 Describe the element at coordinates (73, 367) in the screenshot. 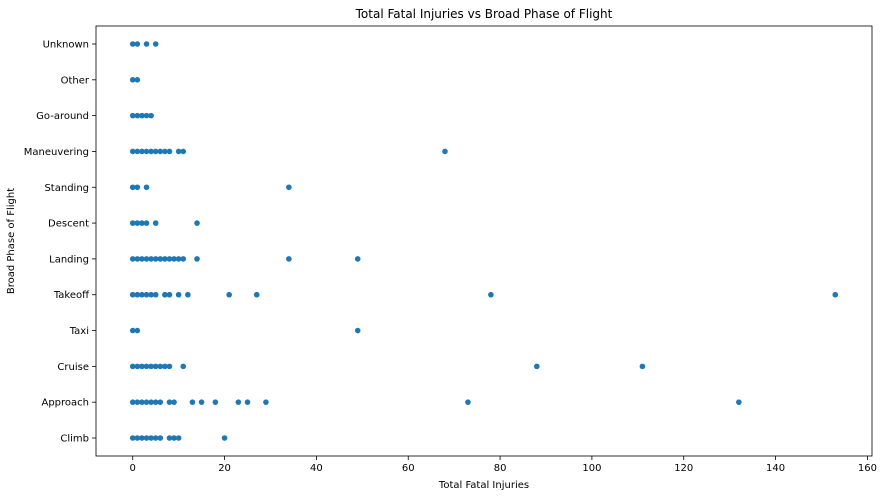

I see `y-tick-label: Cruise` at that location.